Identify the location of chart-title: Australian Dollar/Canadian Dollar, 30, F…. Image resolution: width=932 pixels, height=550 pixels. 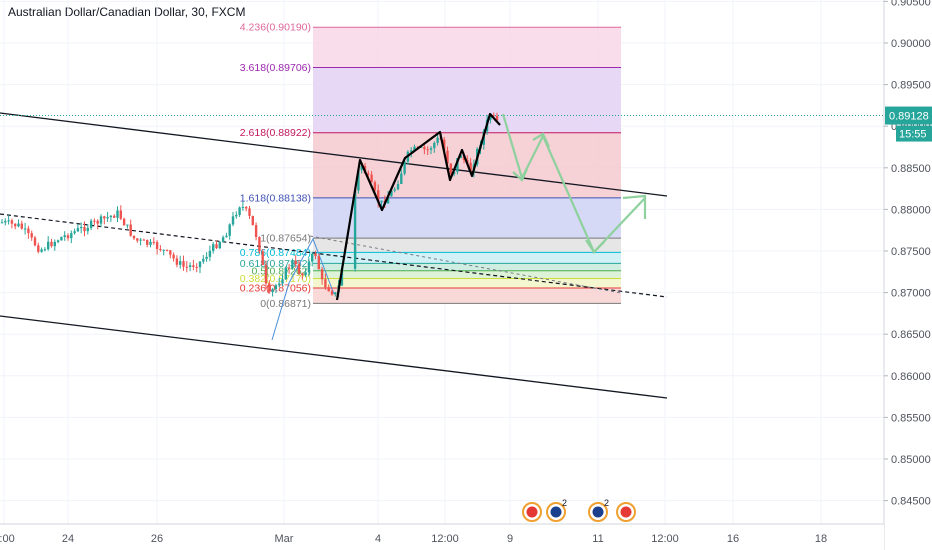
(127, 12).